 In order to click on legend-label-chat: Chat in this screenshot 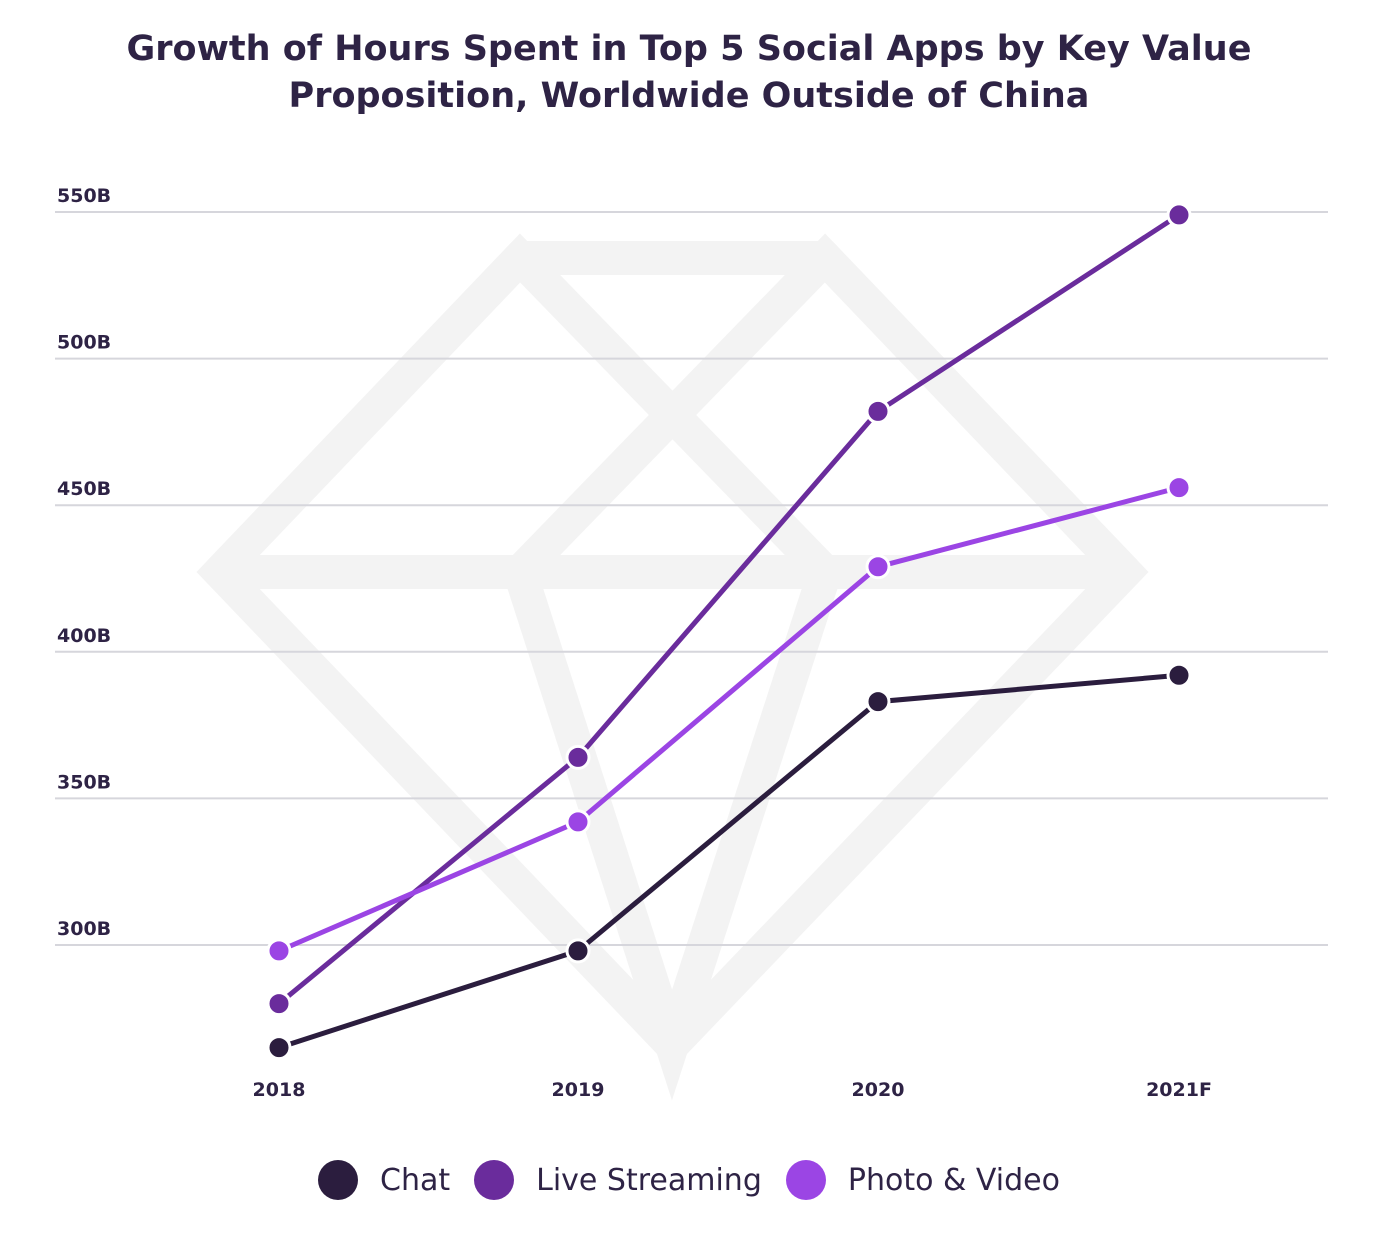, I will do `click(415, 1180)`.